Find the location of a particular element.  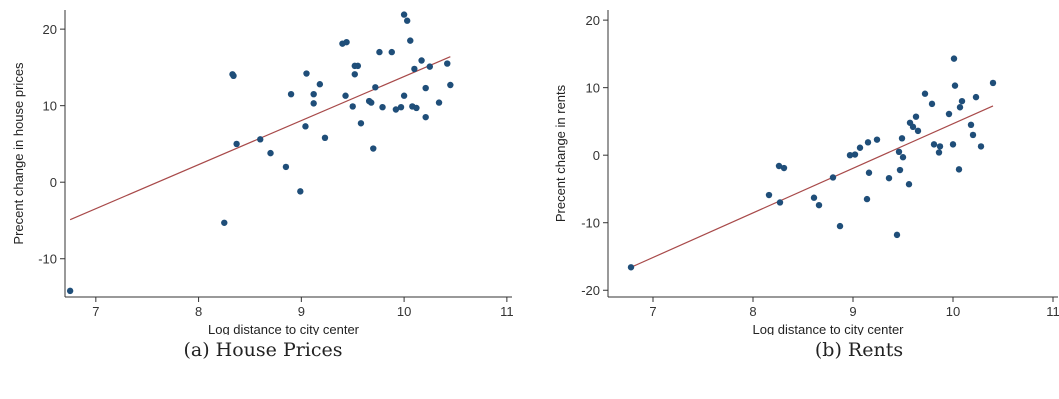

chart-1-x-tick-label: 8 is located at coordinates (752, 311).